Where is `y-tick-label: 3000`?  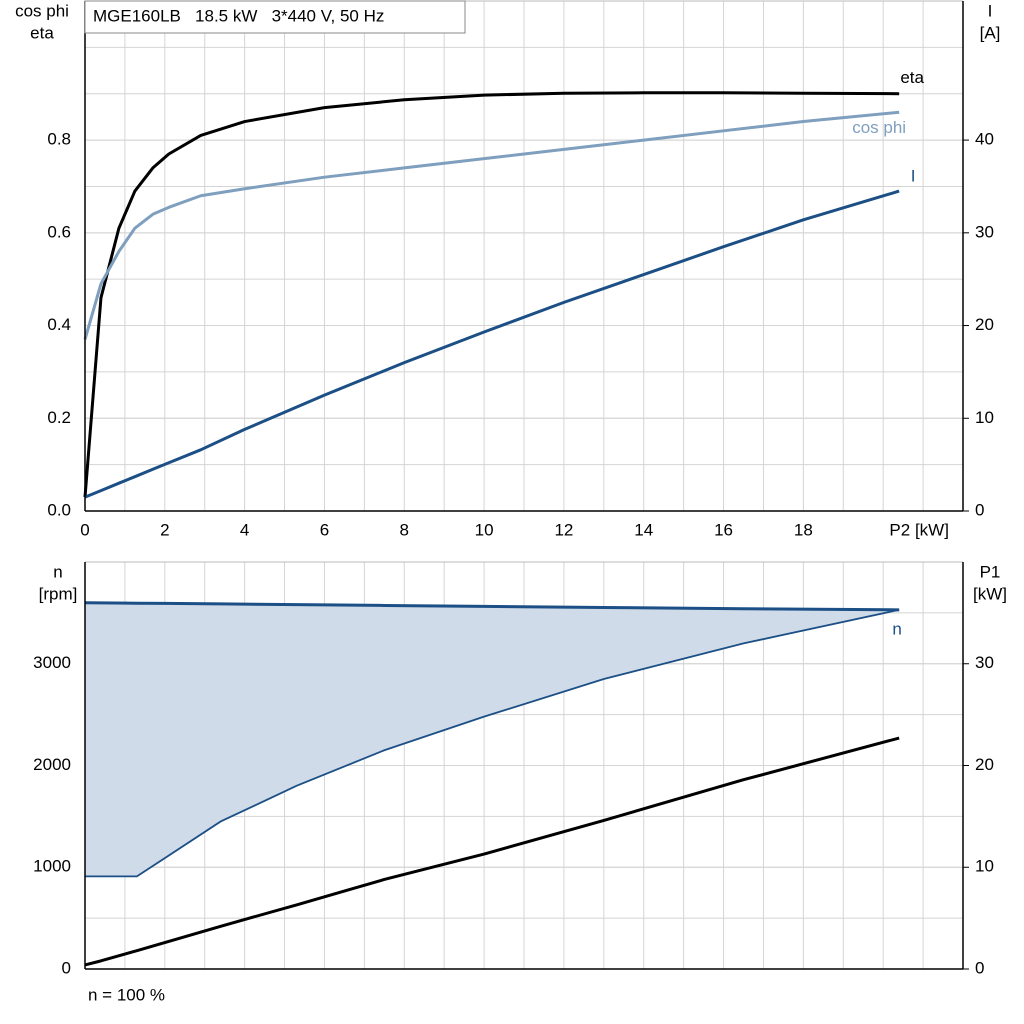 y-tick-label: 3000 is located at coordinates (52, 662).